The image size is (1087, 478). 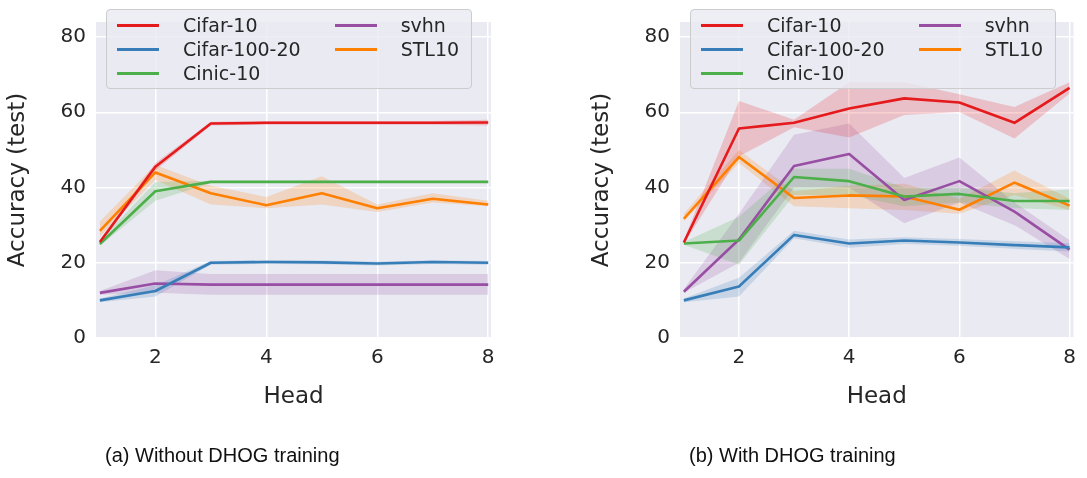 What do you see at coordinates (792, 455) in the screenshot?
I see `text: (b) With DHOG training` at bounding box center [792, 455].